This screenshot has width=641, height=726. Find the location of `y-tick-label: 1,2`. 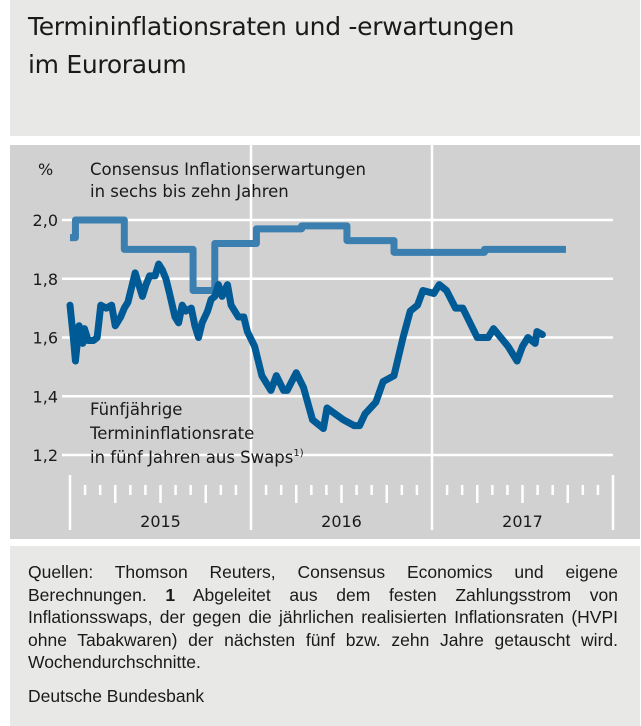

y-tick-label: 1,2 is located at coordinates (45, 455).